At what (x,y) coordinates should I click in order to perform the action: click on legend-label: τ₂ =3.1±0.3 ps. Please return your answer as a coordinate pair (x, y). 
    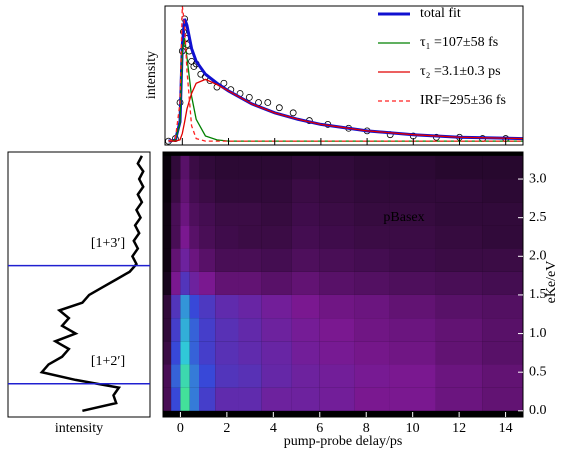
    Looking at the image, I should click on (460, 71).